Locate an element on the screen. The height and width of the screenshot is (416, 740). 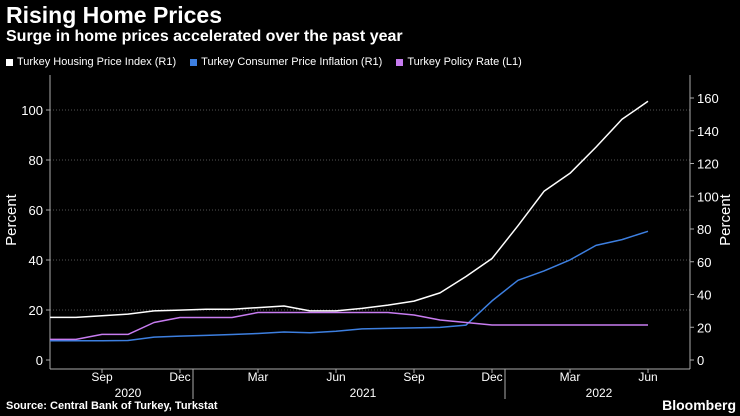
bloomberg-logo: Bloomberg is located at coordinates (699, 405).